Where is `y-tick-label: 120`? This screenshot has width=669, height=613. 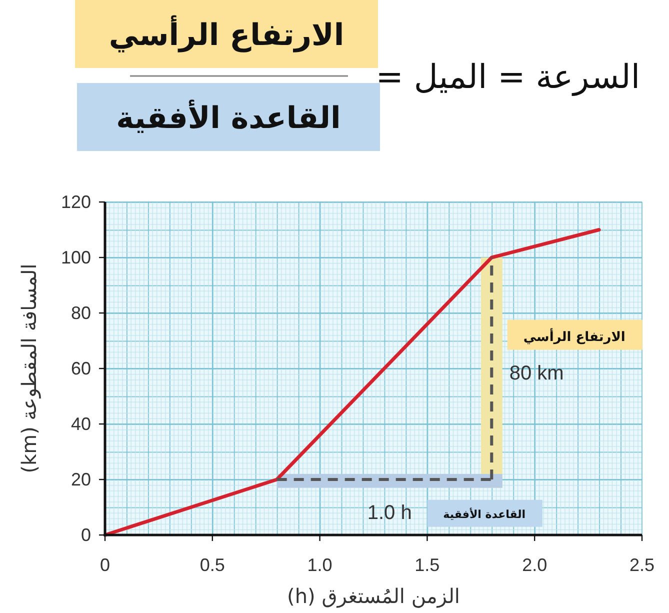
y-tick-label: 120 is located at coordinates (75, 202).